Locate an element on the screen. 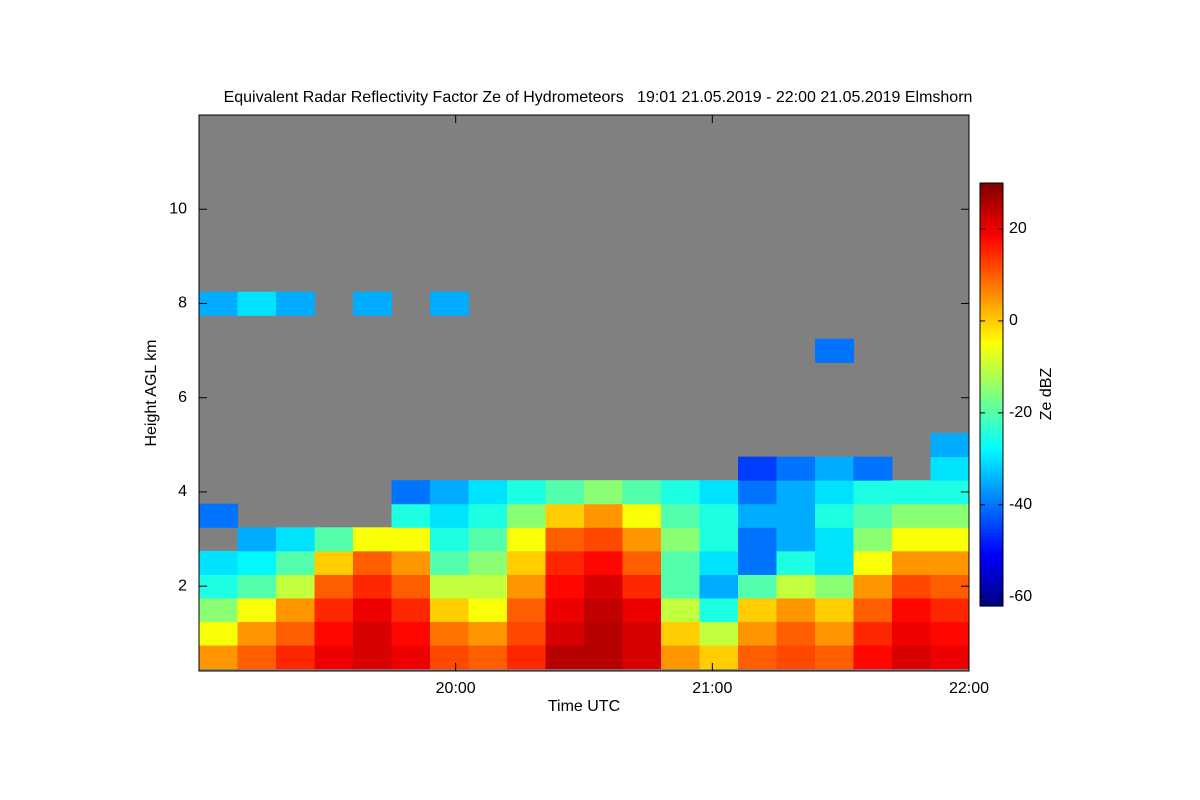 The image size is (1200, 800). y-tick-label: 6 is located at coordinates (182, 397).